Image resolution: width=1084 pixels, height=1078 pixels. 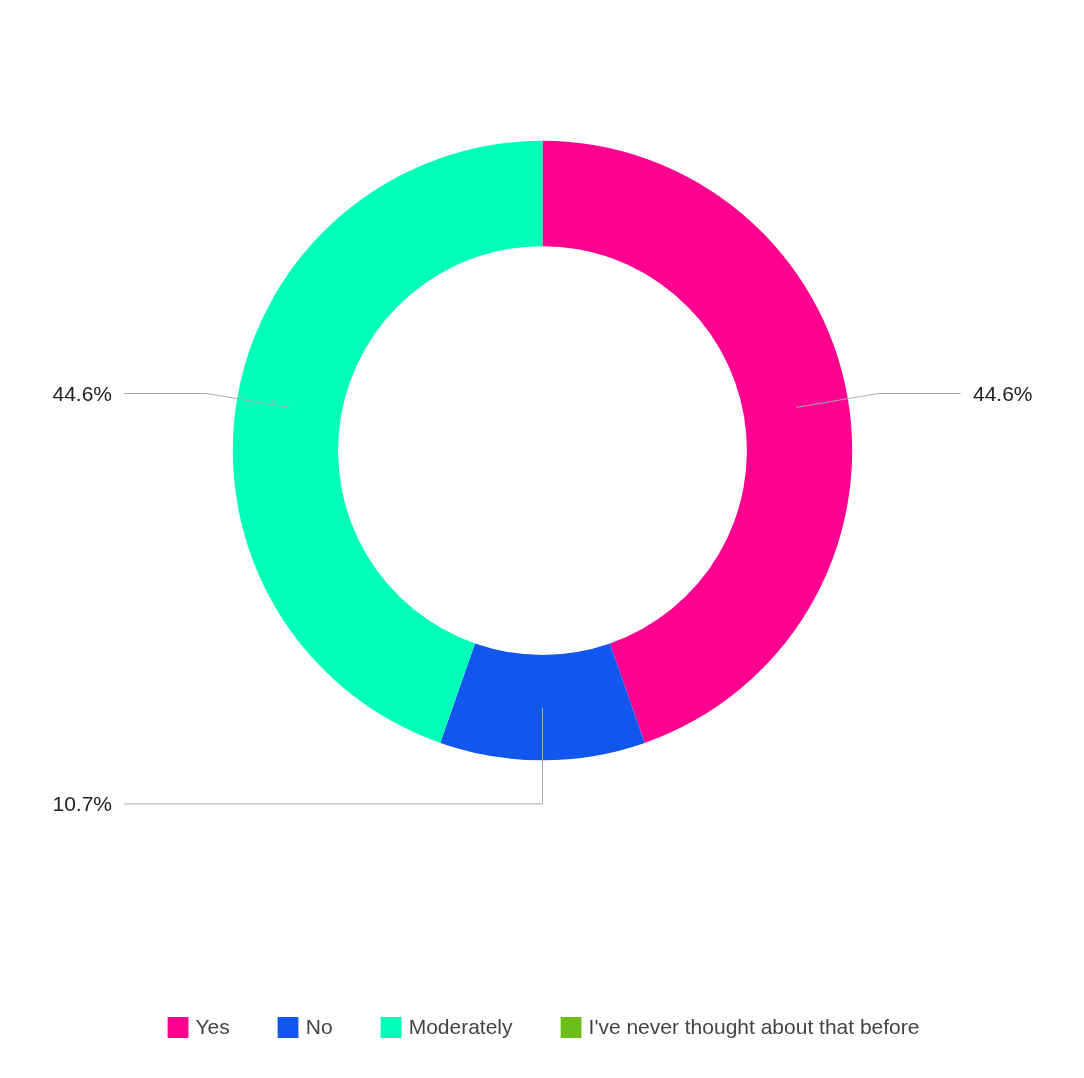 I want to click on data-label: 10.7%, so click(x=82, y=804).